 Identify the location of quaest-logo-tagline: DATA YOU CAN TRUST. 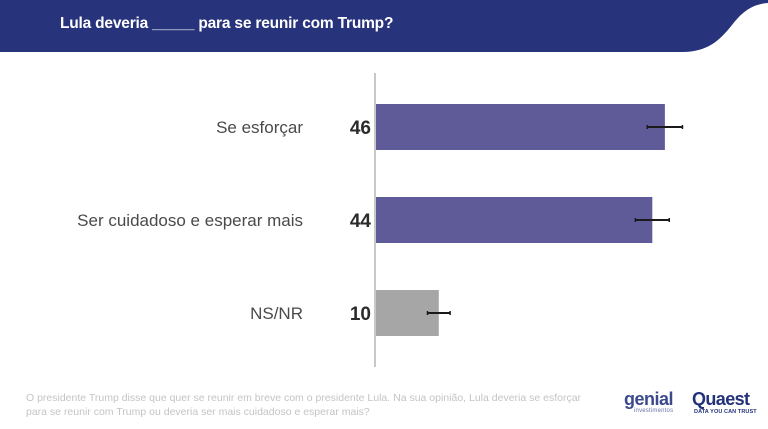
(725, 412).